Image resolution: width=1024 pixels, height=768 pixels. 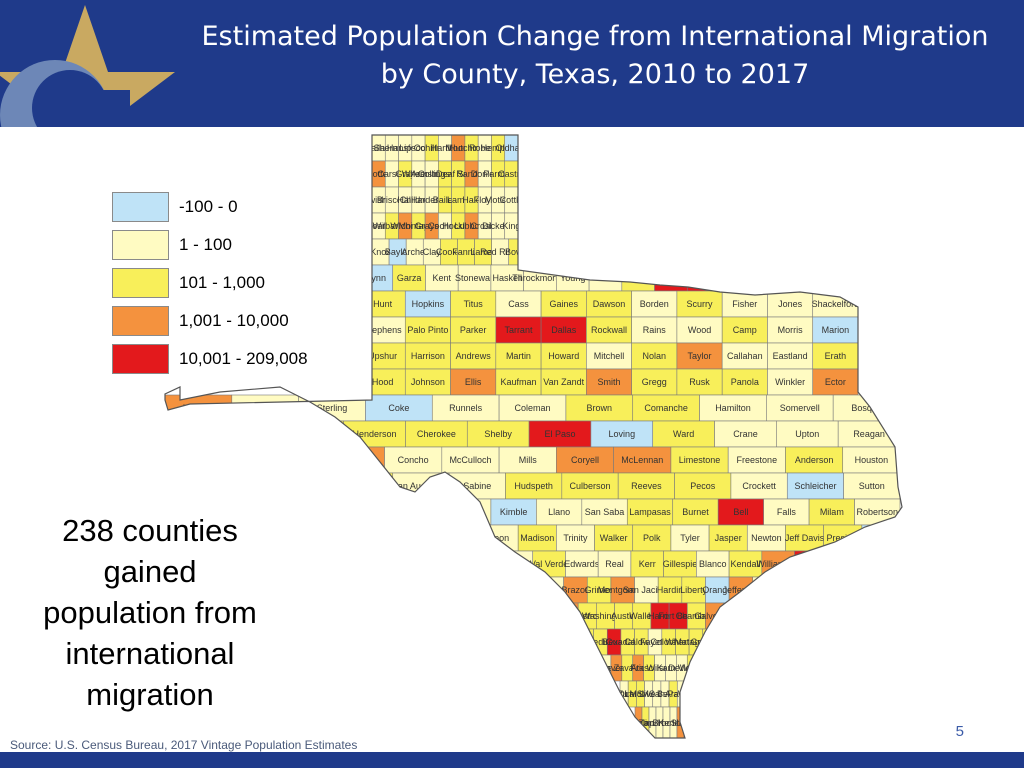 I want to click on county-label: Somervell, so click(x=800, y=408).